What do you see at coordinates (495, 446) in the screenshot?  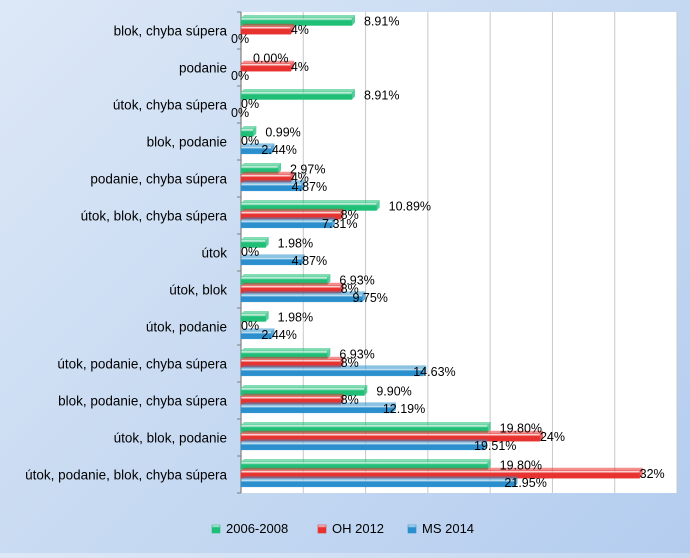 I see `data-label: 19.51%` at bounding box center [495, 446].